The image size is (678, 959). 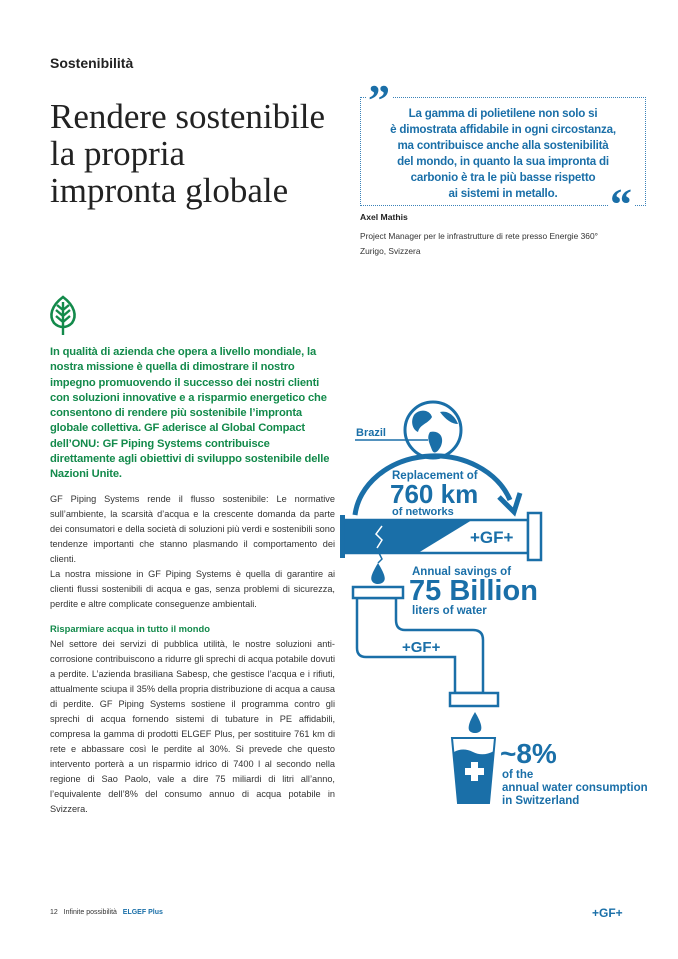 I want to click on author-location: Zurigo, Svizzera, so click(x=390, y=251).